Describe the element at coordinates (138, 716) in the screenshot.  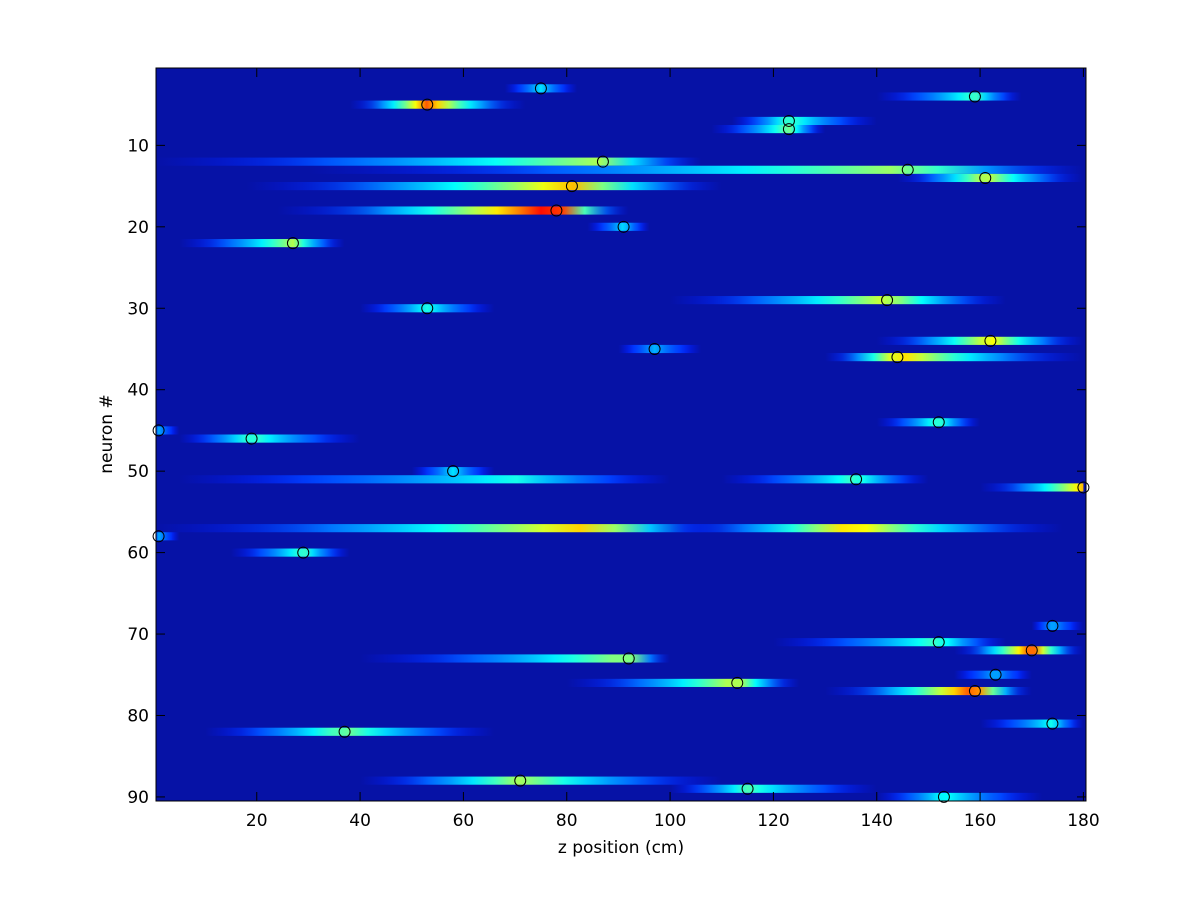
I see `y-tick-label: 80` at that location.